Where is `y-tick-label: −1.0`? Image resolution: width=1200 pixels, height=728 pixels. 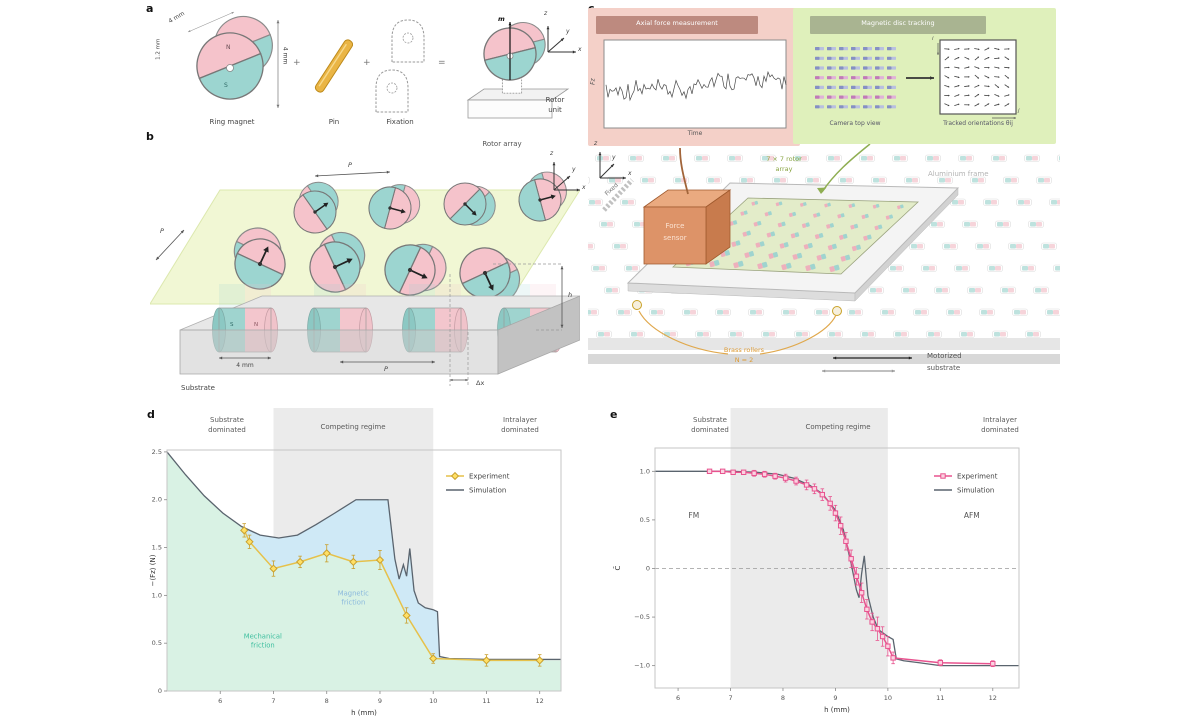
y-tick-label: −1.0 is located at coordinates (642, 666).